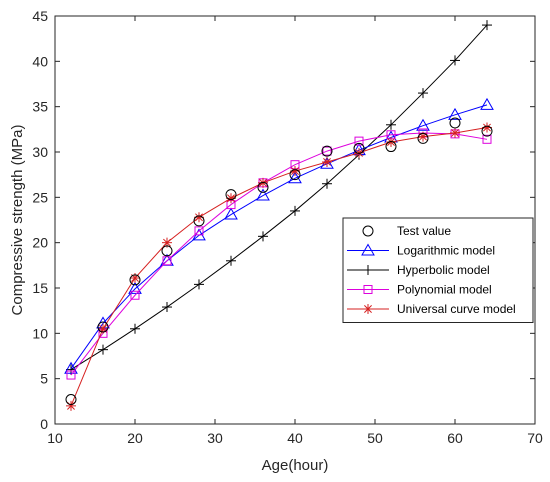  Describe the element at coordinates (44, 424) in the screenshot. I see `y-tick-label: 0` at that location.